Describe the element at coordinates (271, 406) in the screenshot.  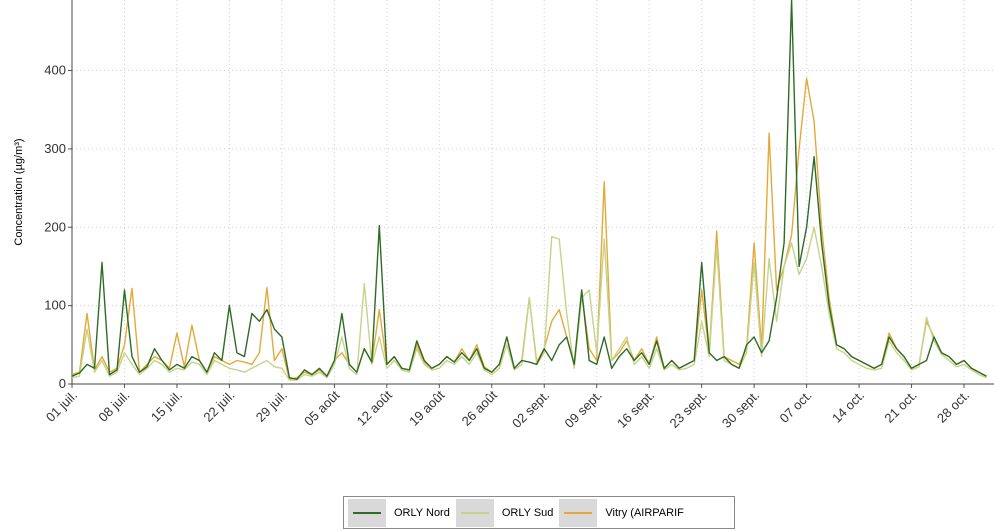
I see `x-tick-label: 29 juil.` at that location.